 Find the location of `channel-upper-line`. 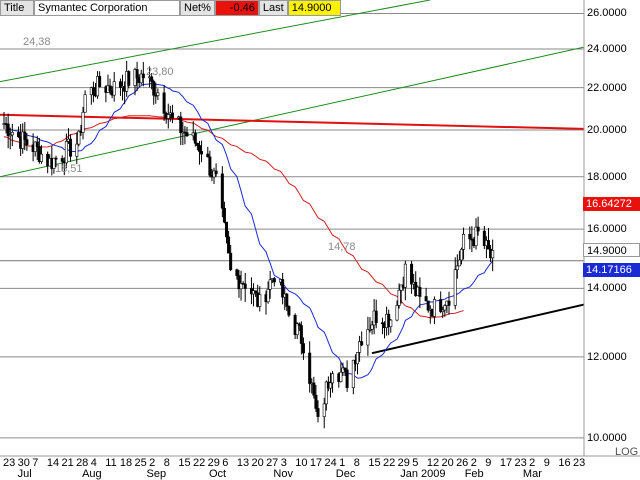

channel-upper-line is located at coordinates (215, 41).